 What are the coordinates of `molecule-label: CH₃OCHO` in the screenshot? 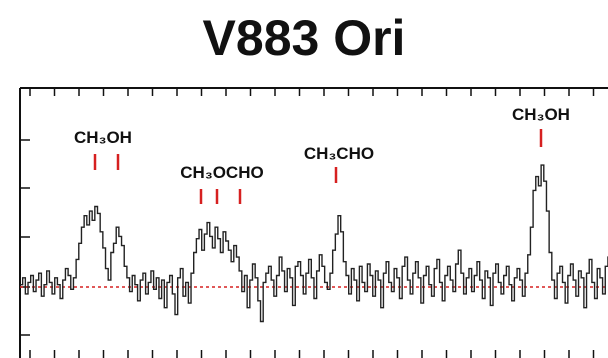 It's located at (221, 172).